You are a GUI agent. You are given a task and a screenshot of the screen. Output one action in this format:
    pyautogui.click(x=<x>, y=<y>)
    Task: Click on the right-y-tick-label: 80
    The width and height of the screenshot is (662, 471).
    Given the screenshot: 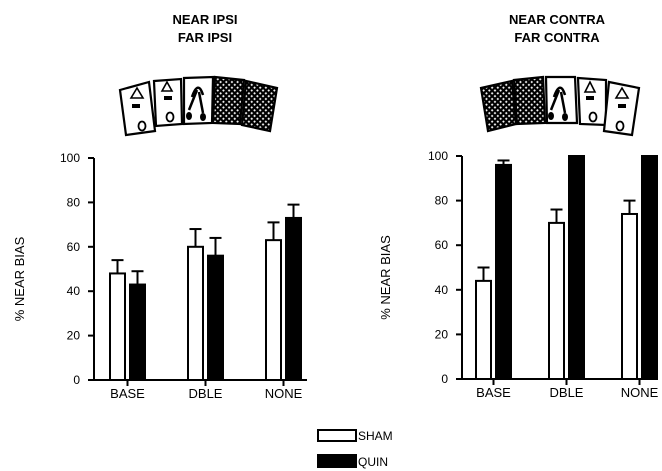 What is the action you would take?
    pyautogui.click(x=442, y=201)
    